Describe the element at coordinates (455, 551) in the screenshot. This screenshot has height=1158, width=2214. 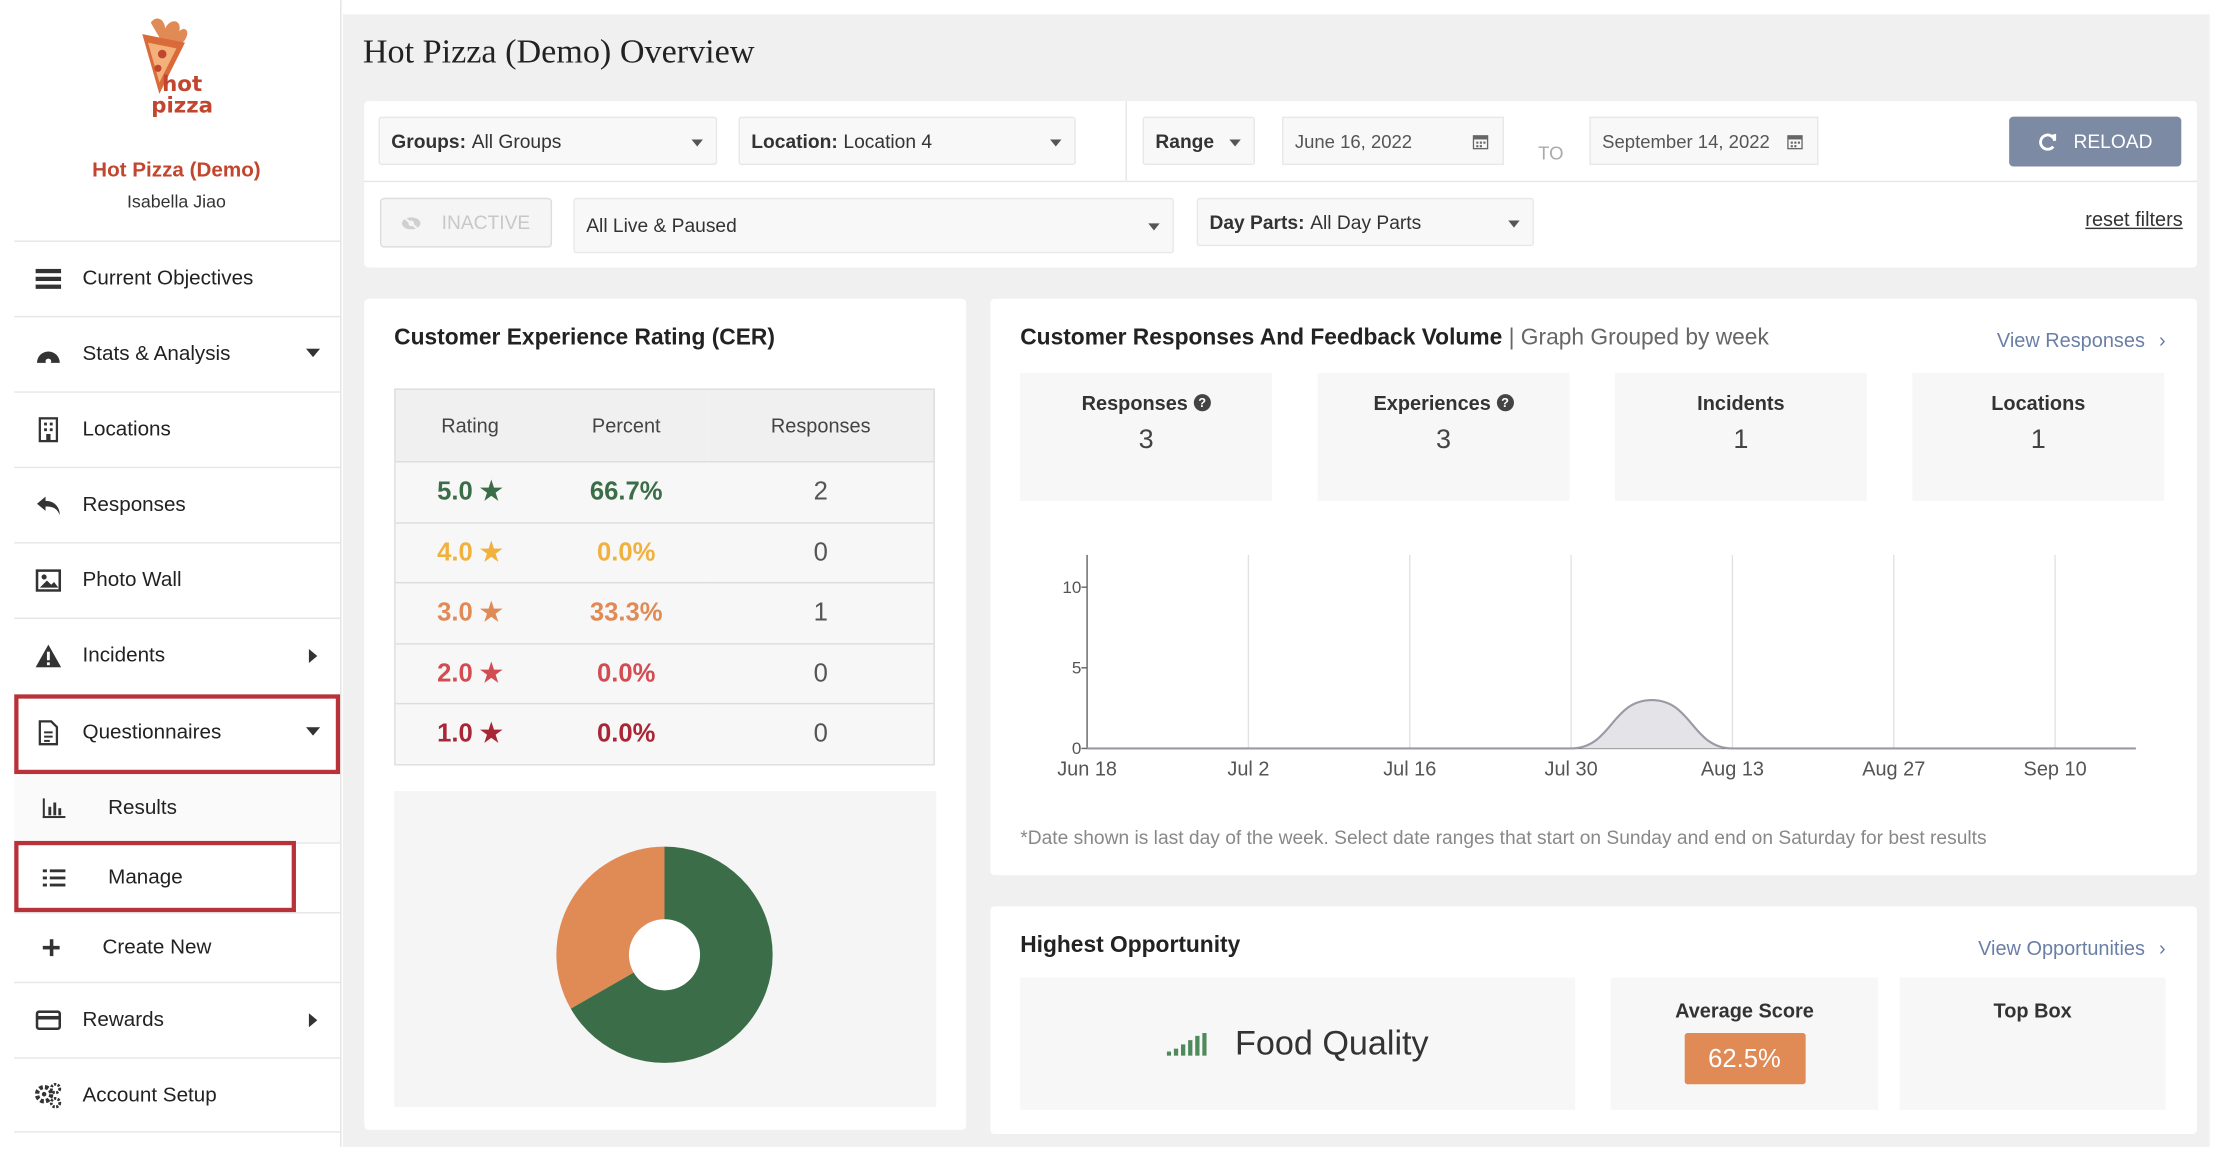
I see `rating-value: 4.0` at that location.